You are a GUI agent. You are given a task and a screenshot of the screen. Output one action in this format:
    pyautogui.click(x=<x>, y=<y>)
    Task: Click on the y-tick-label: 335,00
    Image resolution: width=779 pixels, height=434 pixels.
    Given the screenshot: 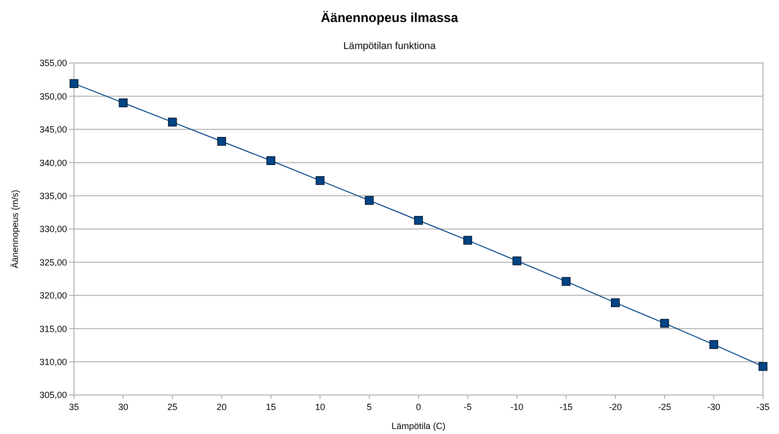 What is the action you would take?
    pyautogui.click(x=53, y=195)
    